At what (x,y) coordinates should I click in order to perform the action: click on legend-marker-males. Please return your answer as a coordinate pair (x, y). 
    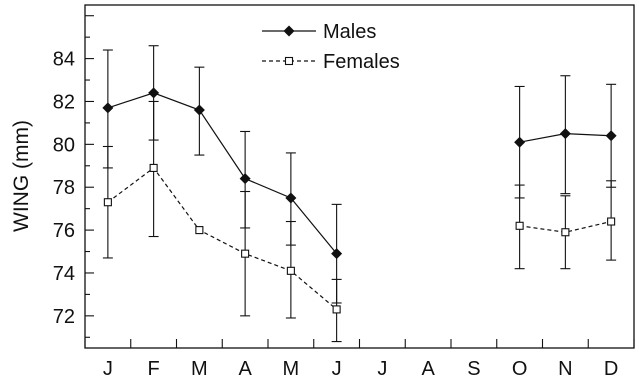
    Looking at the image, I should click on (289, 31).